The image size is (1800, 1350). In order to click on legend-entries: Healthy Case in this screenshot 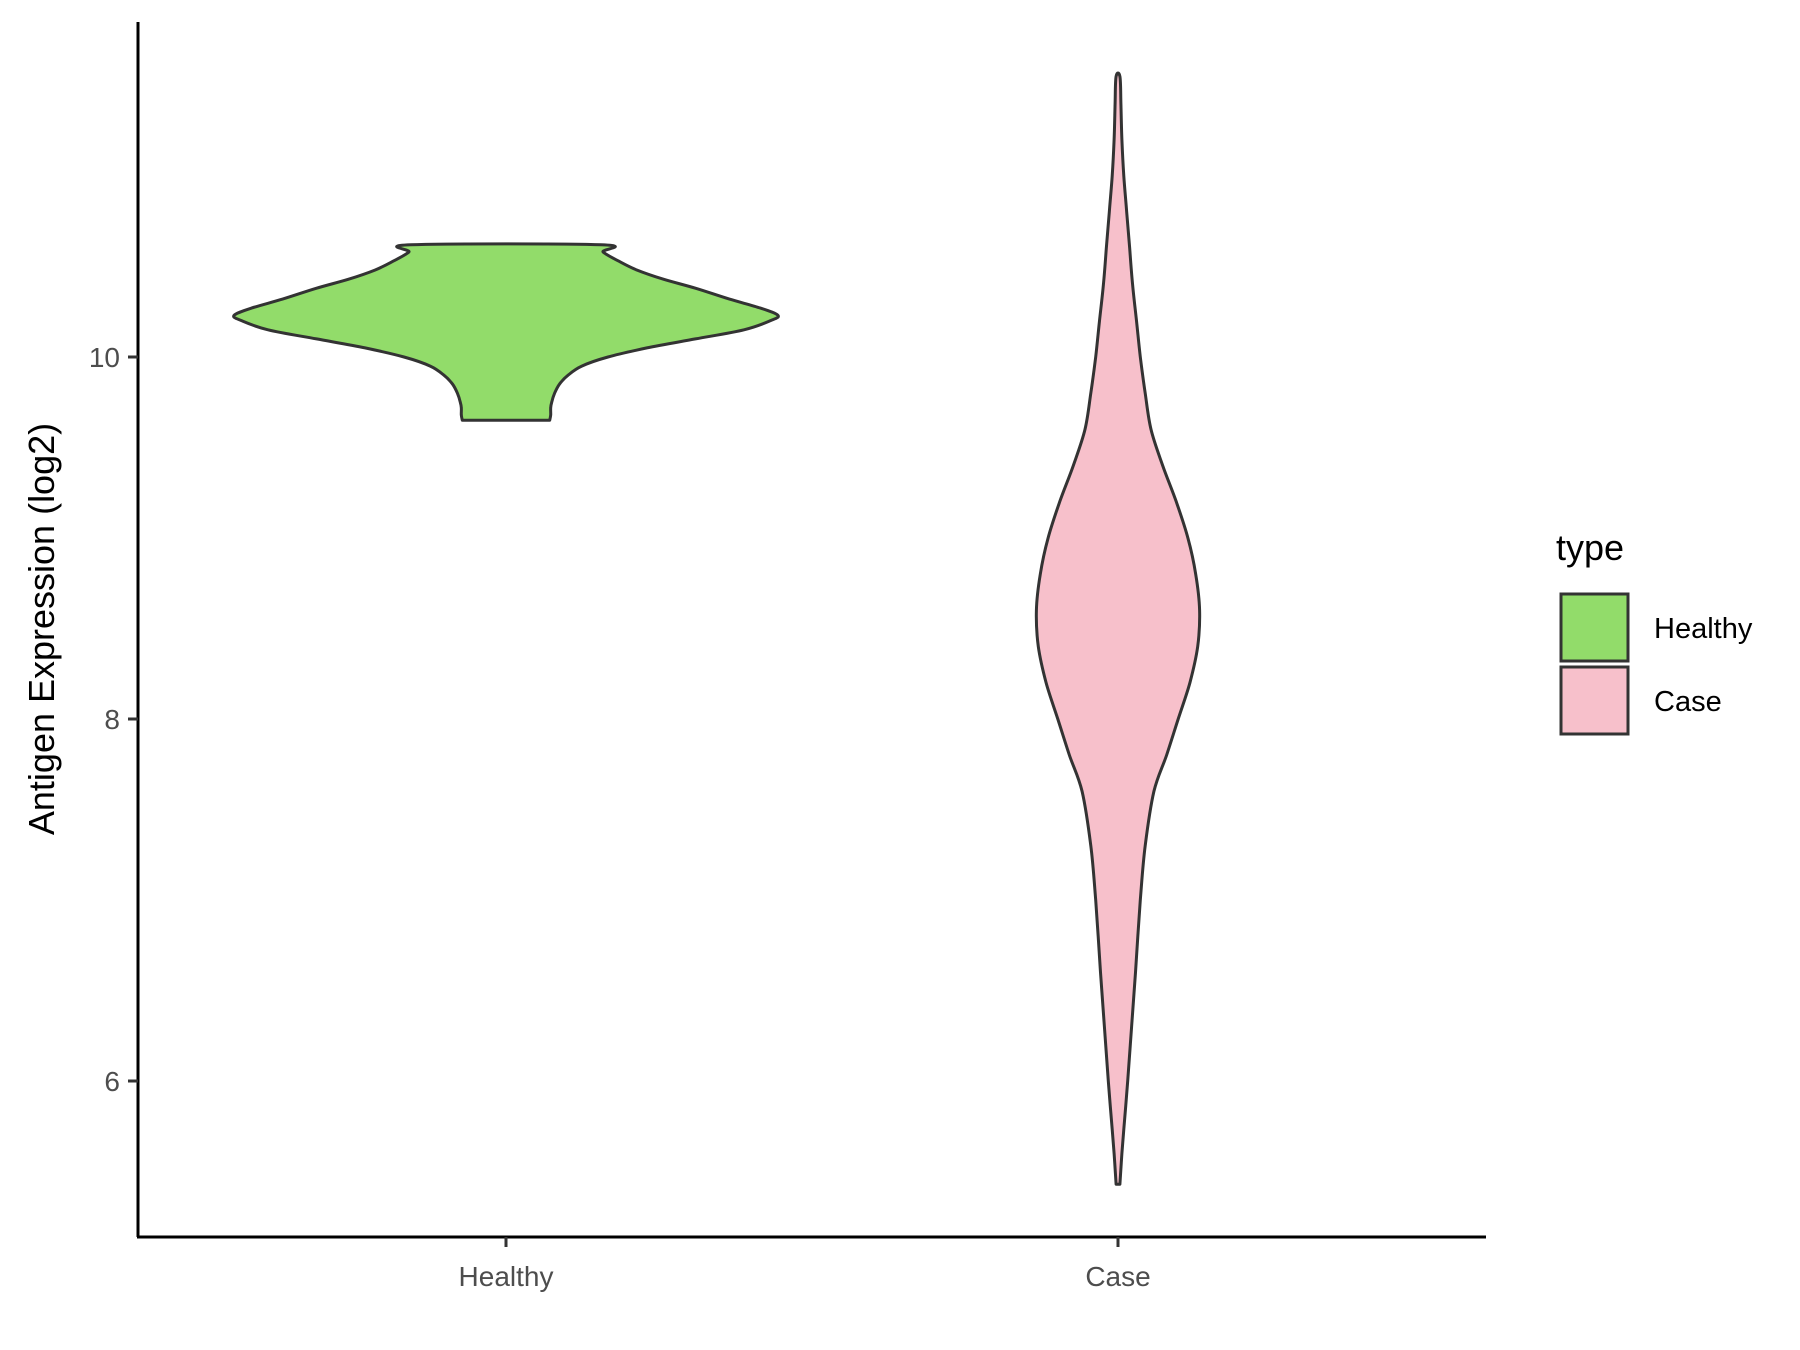, I will do `click(1656, 664)`.